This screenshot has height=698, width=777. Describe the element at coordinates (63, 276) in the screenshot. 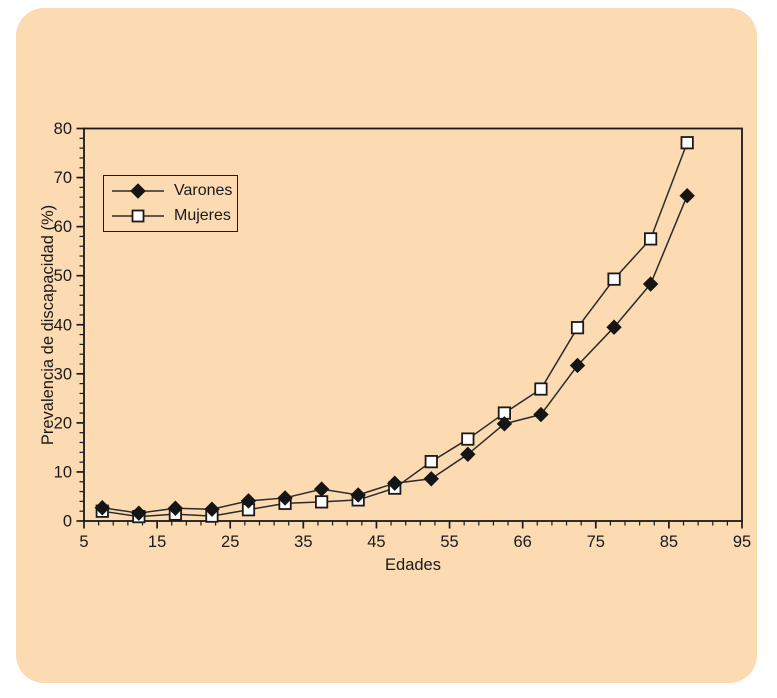

I see `y-tick-label: 50` at that location.